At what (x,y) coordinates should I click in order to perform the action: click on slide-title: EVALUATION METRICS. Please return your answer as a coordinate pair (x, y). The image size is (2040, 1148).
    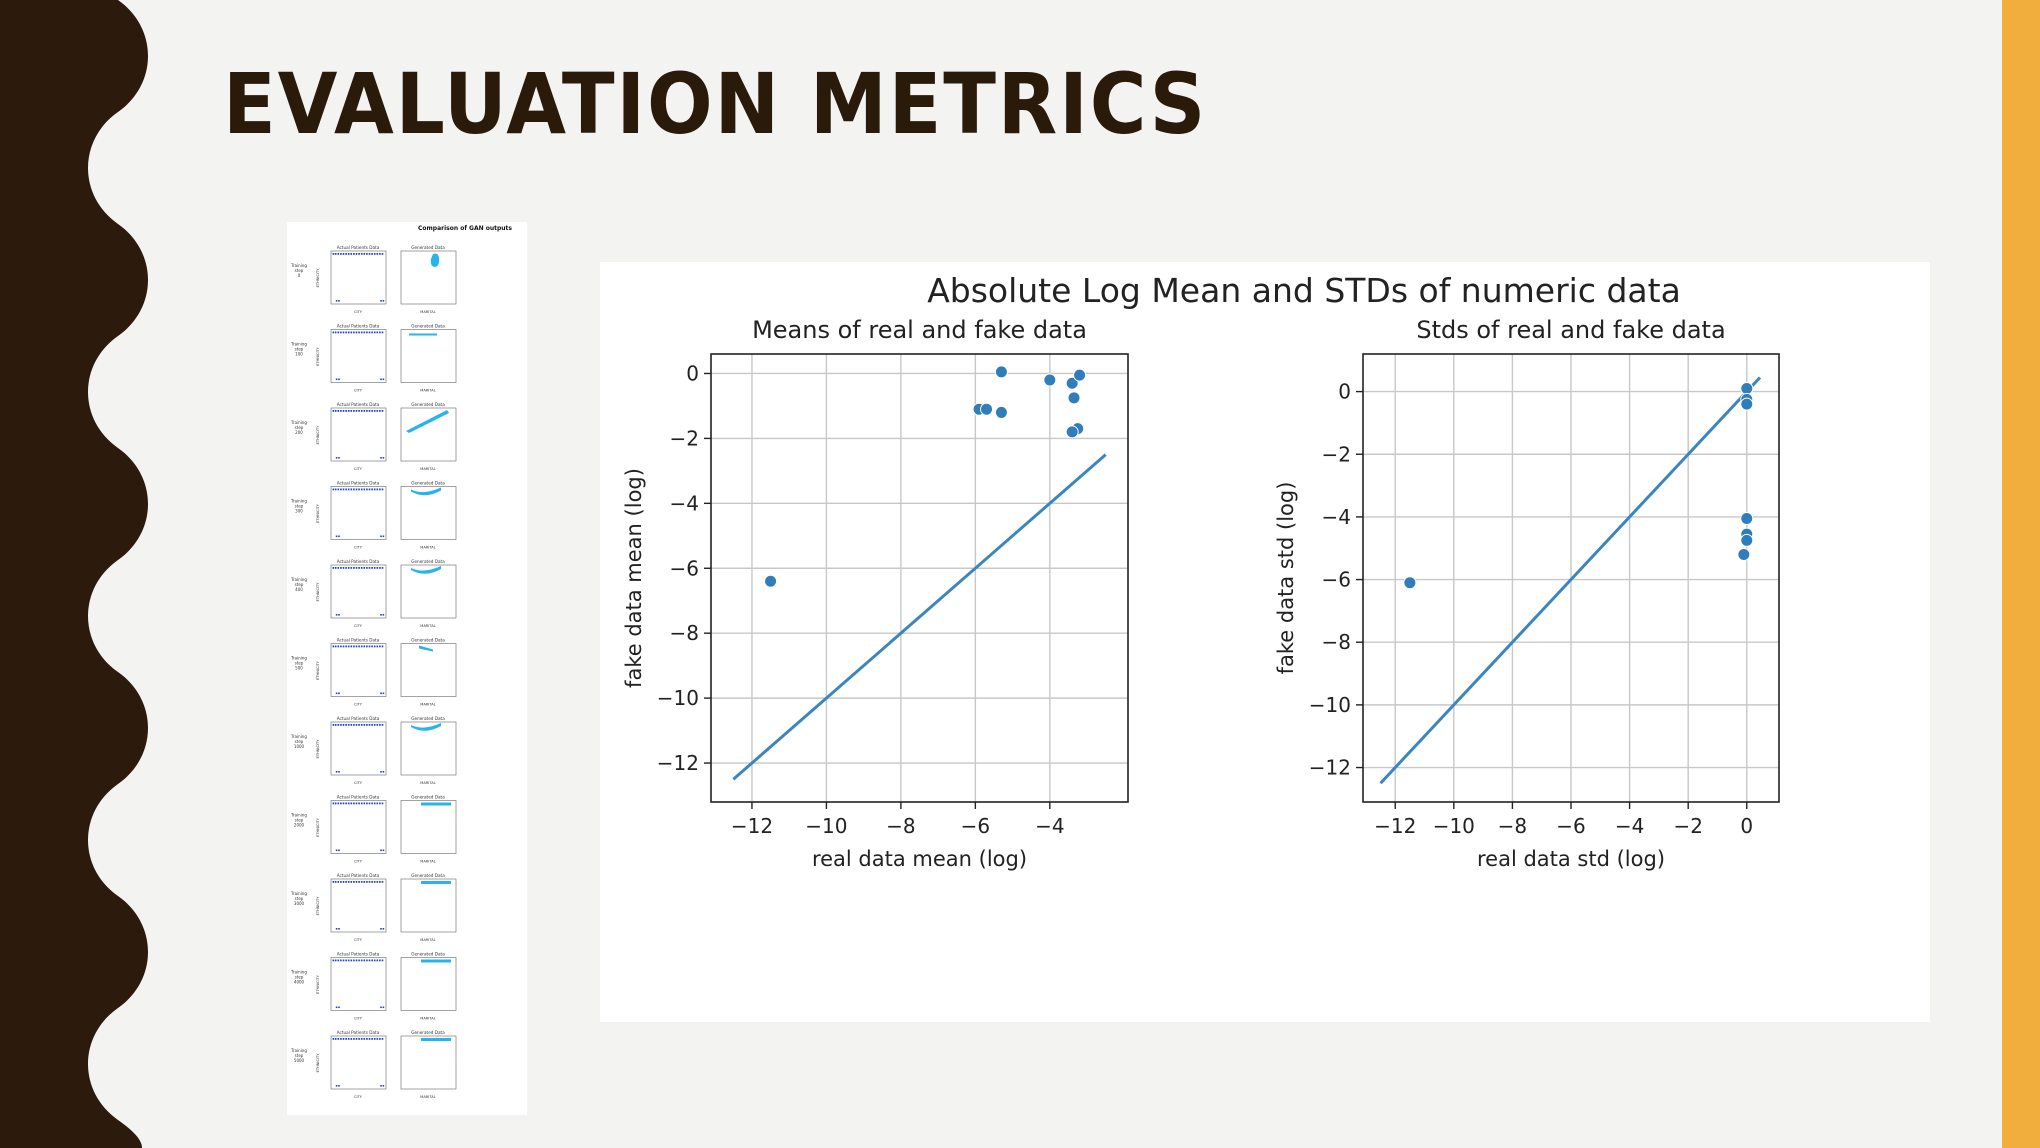
    Looking at the image, I should click on (715, 104).